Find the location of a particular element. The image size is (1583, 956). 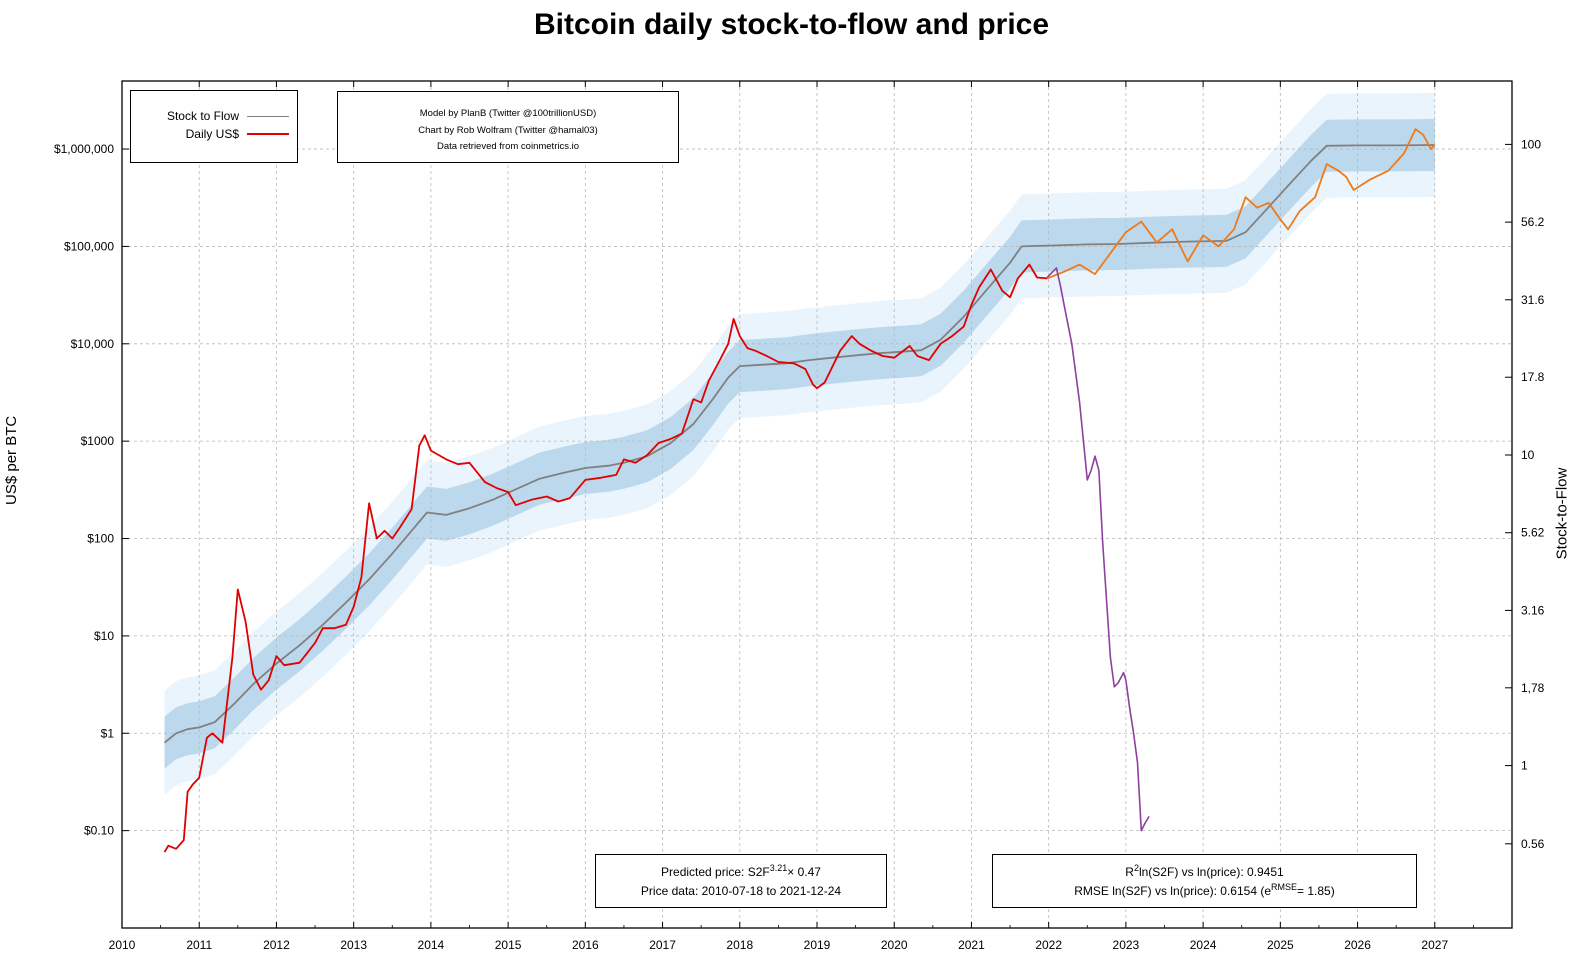

legend-label-price: Daily US$ is located at coordinates (212, 134).